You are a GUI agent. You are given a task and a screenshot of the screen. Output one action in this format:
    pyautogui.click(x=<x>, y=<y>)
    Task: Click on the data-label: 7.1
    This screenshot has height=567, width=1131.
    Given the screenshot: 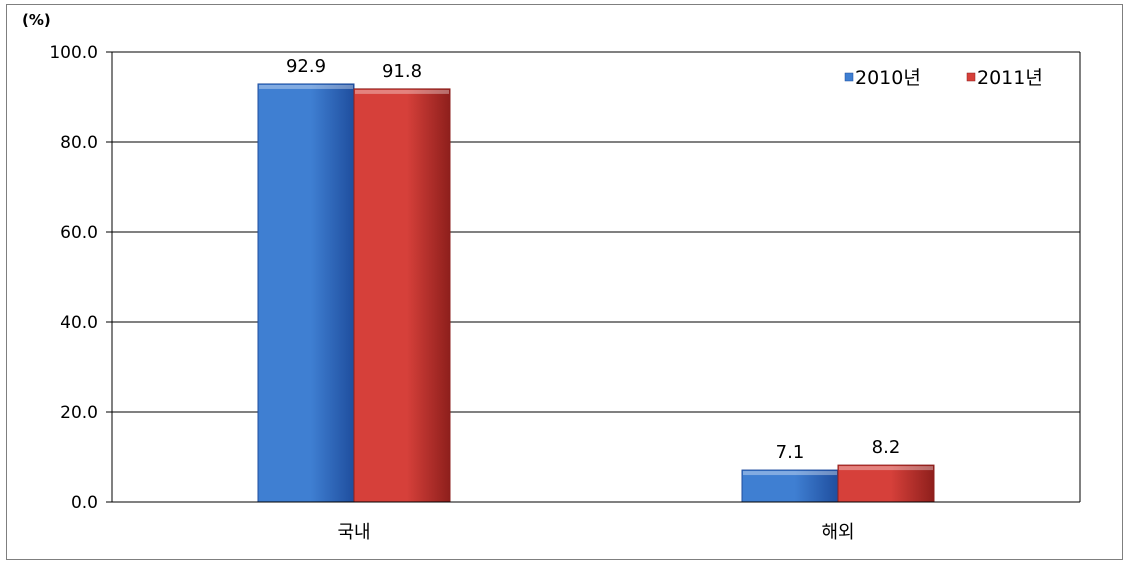 What is the action you would take?
    pyautogui.click(x=790, y=452)
    